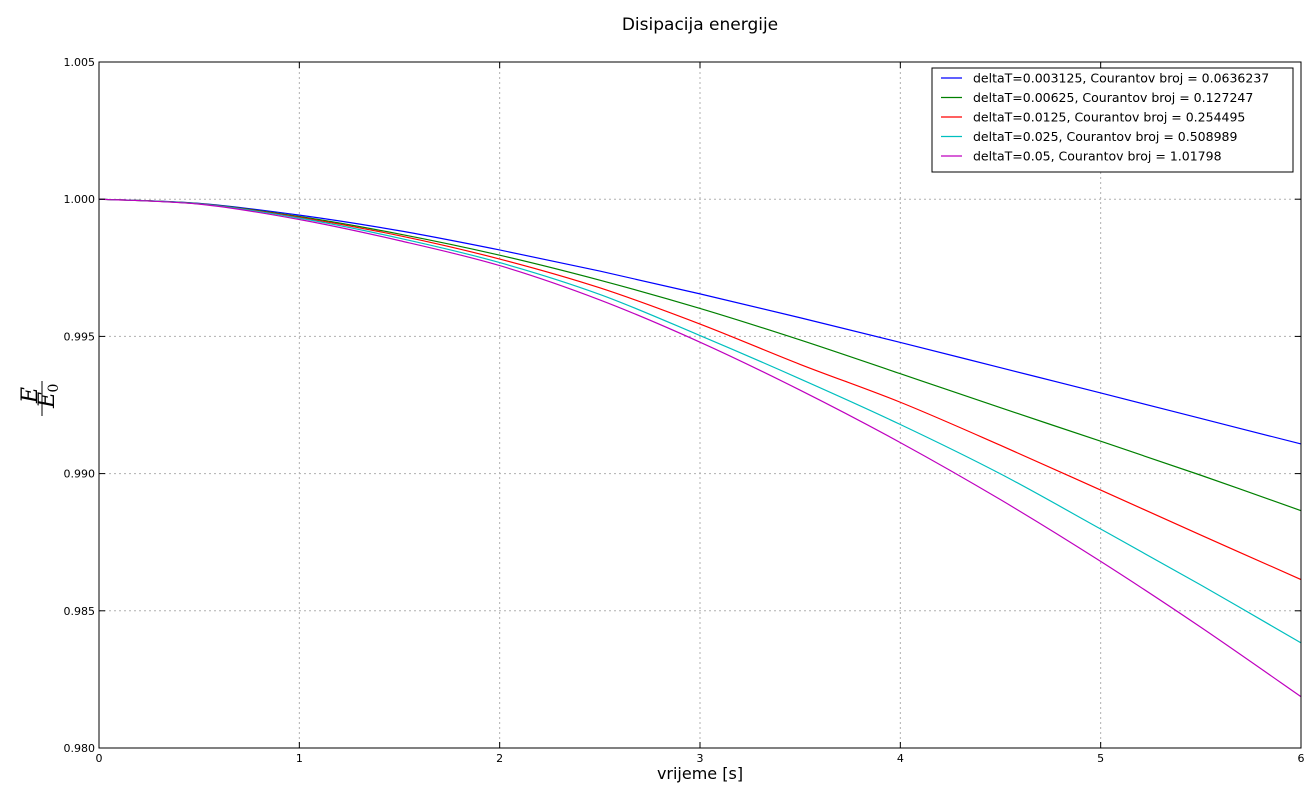 This screenshot has height=785, width=1316. Describe the element at coordinates (1109, 117) in the screenshot. I see `legend-label-3: deltaT=0.0125, Courantov broj = 0.254495` at that location.